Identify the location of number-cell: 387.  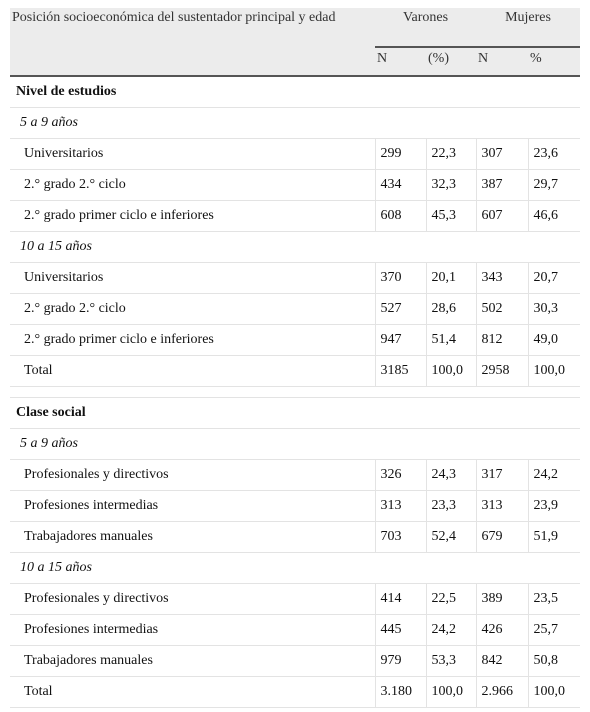
(502, 185).